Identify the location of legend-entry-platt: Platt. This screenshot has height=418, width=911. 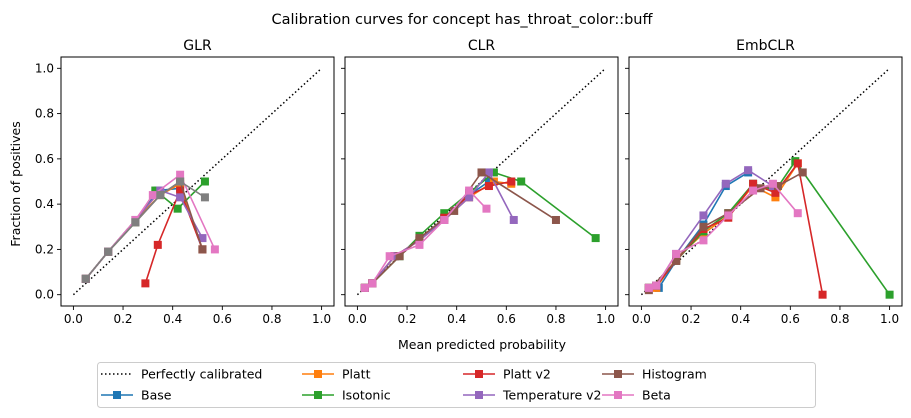
(336, 374).